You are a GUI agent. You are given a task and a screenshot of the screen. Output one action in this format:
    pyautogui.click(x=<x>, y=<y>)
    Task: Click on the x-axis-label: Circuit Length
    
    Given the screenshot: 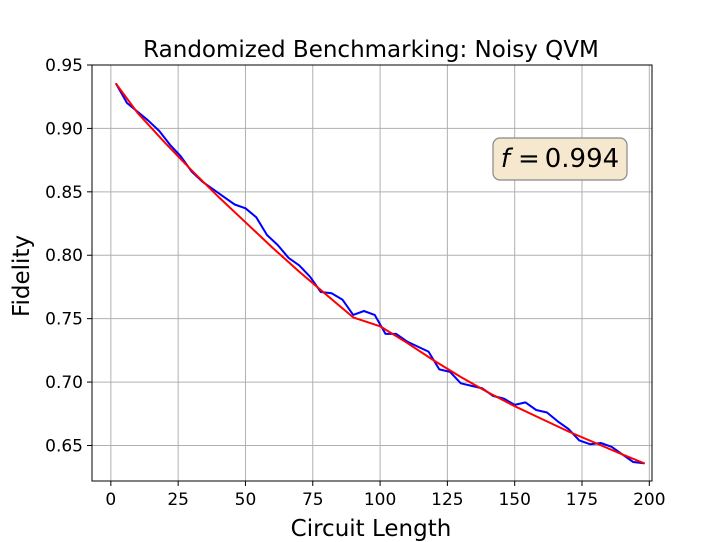 What is the action you would take?
    pyautogui.click(x=371, y=529)
    